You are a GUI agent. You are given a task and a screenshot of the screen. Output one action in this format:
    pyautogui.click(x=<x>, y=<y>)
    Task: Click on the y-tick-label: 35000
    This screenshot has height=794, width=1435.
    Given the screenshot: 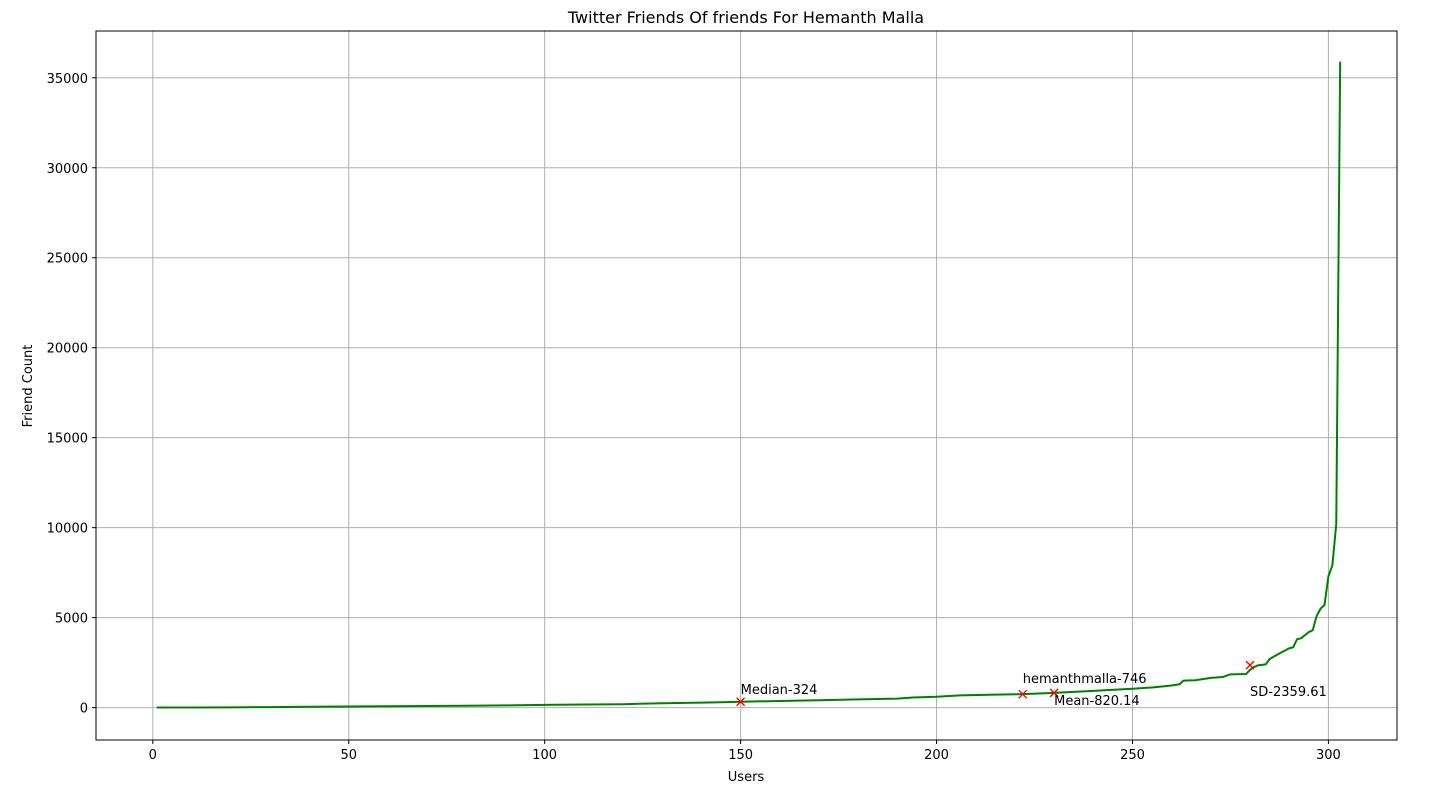 What is the action you would take?
    pyautogui.click(x=67, y=79)
    